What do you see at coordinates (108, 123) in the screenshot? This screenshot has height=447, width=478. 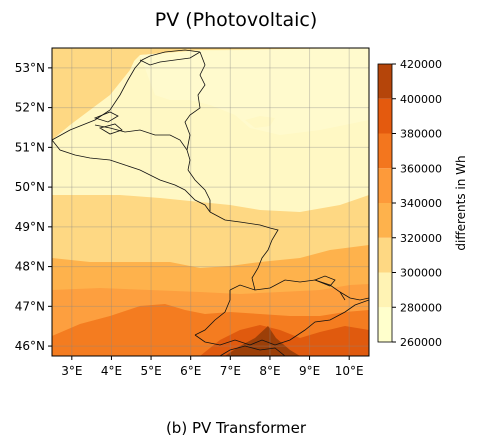 I see `border-zeeland-islands` at bounding box center [108, 123].